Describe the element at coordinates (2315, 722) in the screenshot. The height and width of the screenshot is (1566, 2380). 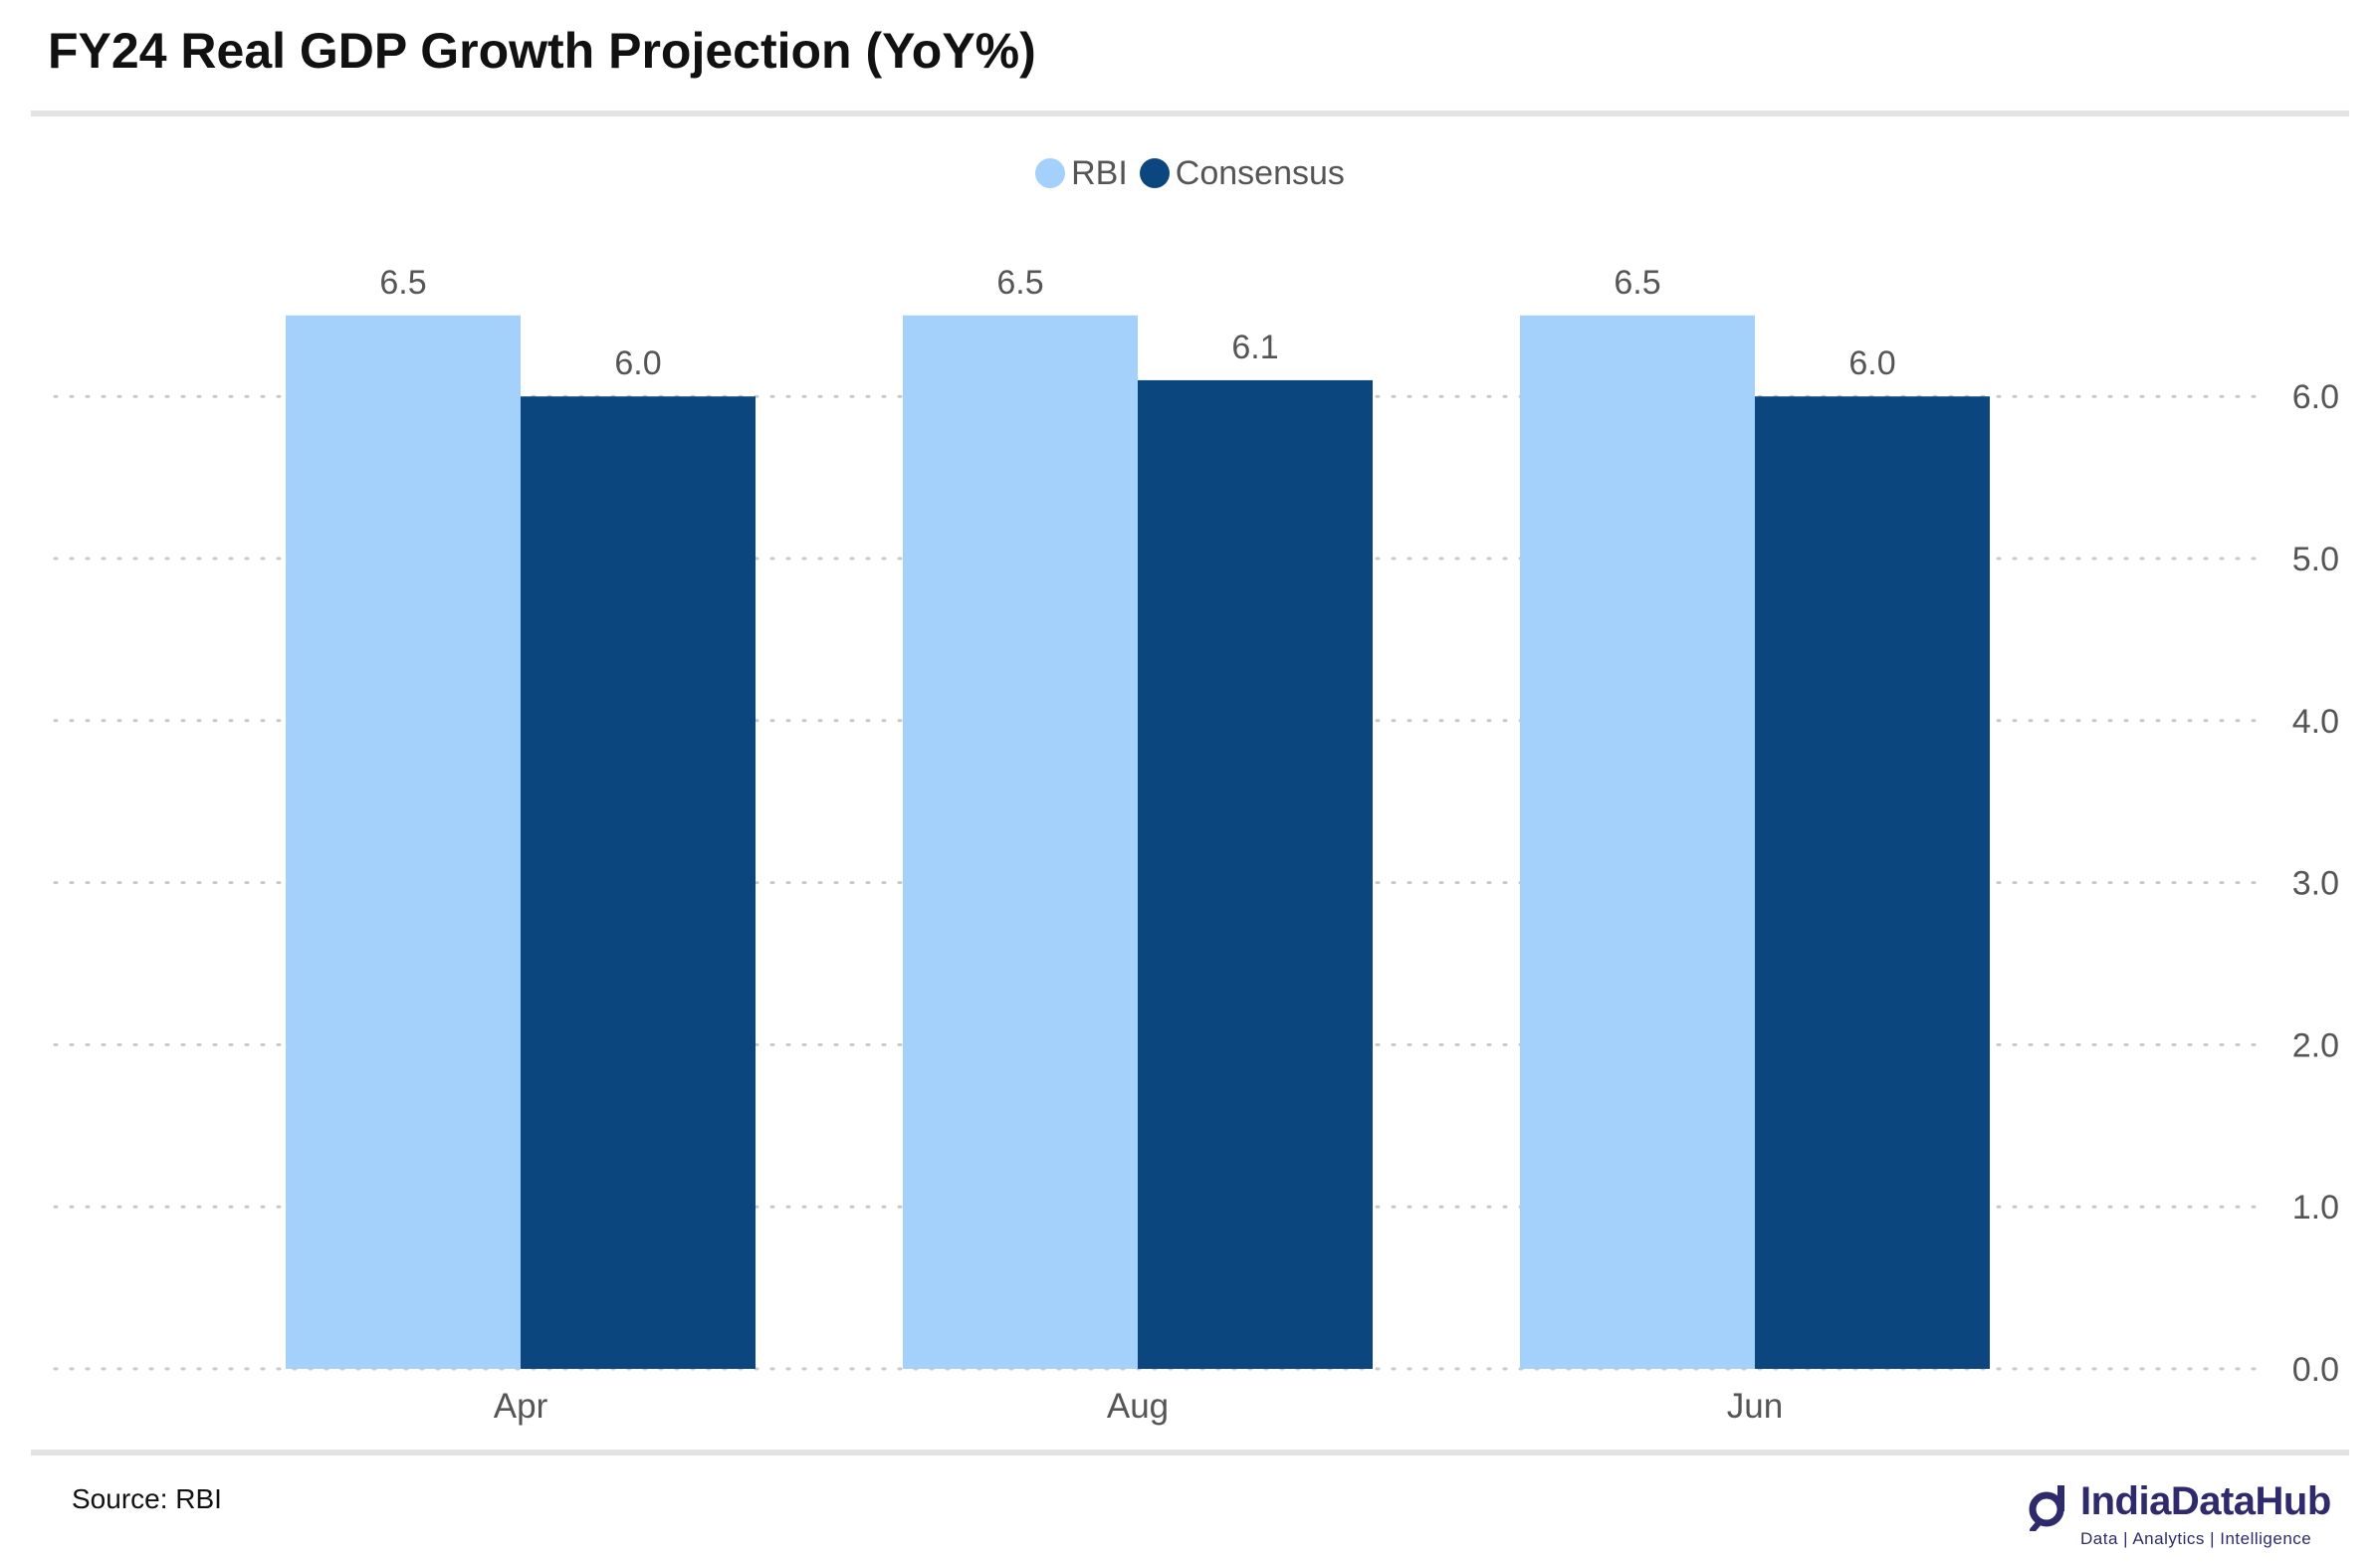
I see `y-tick-label: 4.0` at that location.